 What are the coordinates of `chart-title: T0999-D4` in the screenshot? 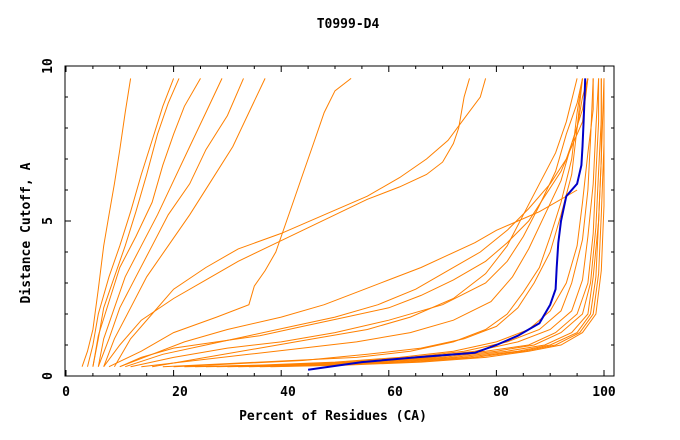 It's located at (348, 24).